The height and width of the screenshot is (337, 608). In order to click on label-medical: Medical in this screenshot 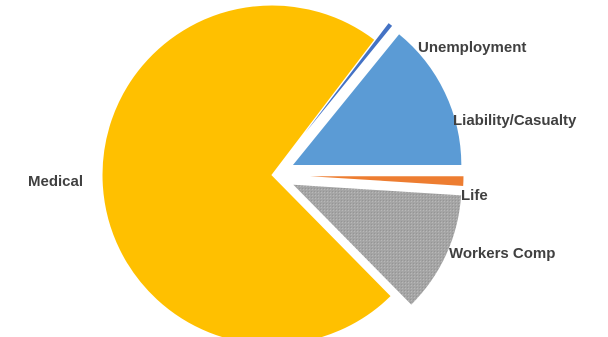, I will do `click(55, 181)`.